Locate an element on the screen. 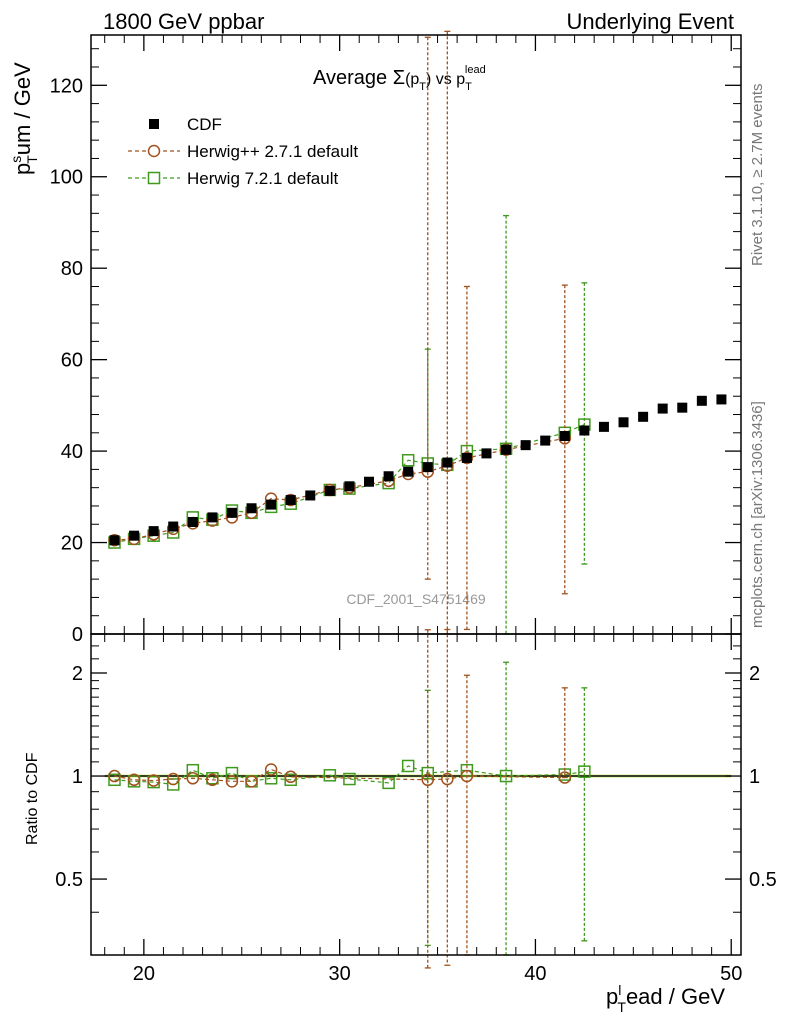 Image resolution: width=786 pixels, height=1024 pixels. ratio-y-tick-label-right: 1 is located at coordinates (754, 777).